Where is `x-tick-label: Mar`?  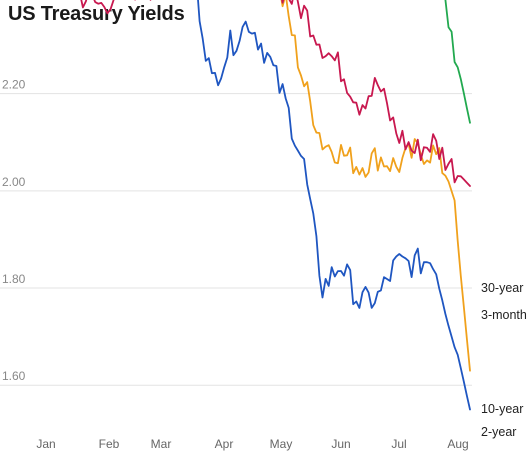
x-tick-label: Mar is located at coordinates (161, 444).